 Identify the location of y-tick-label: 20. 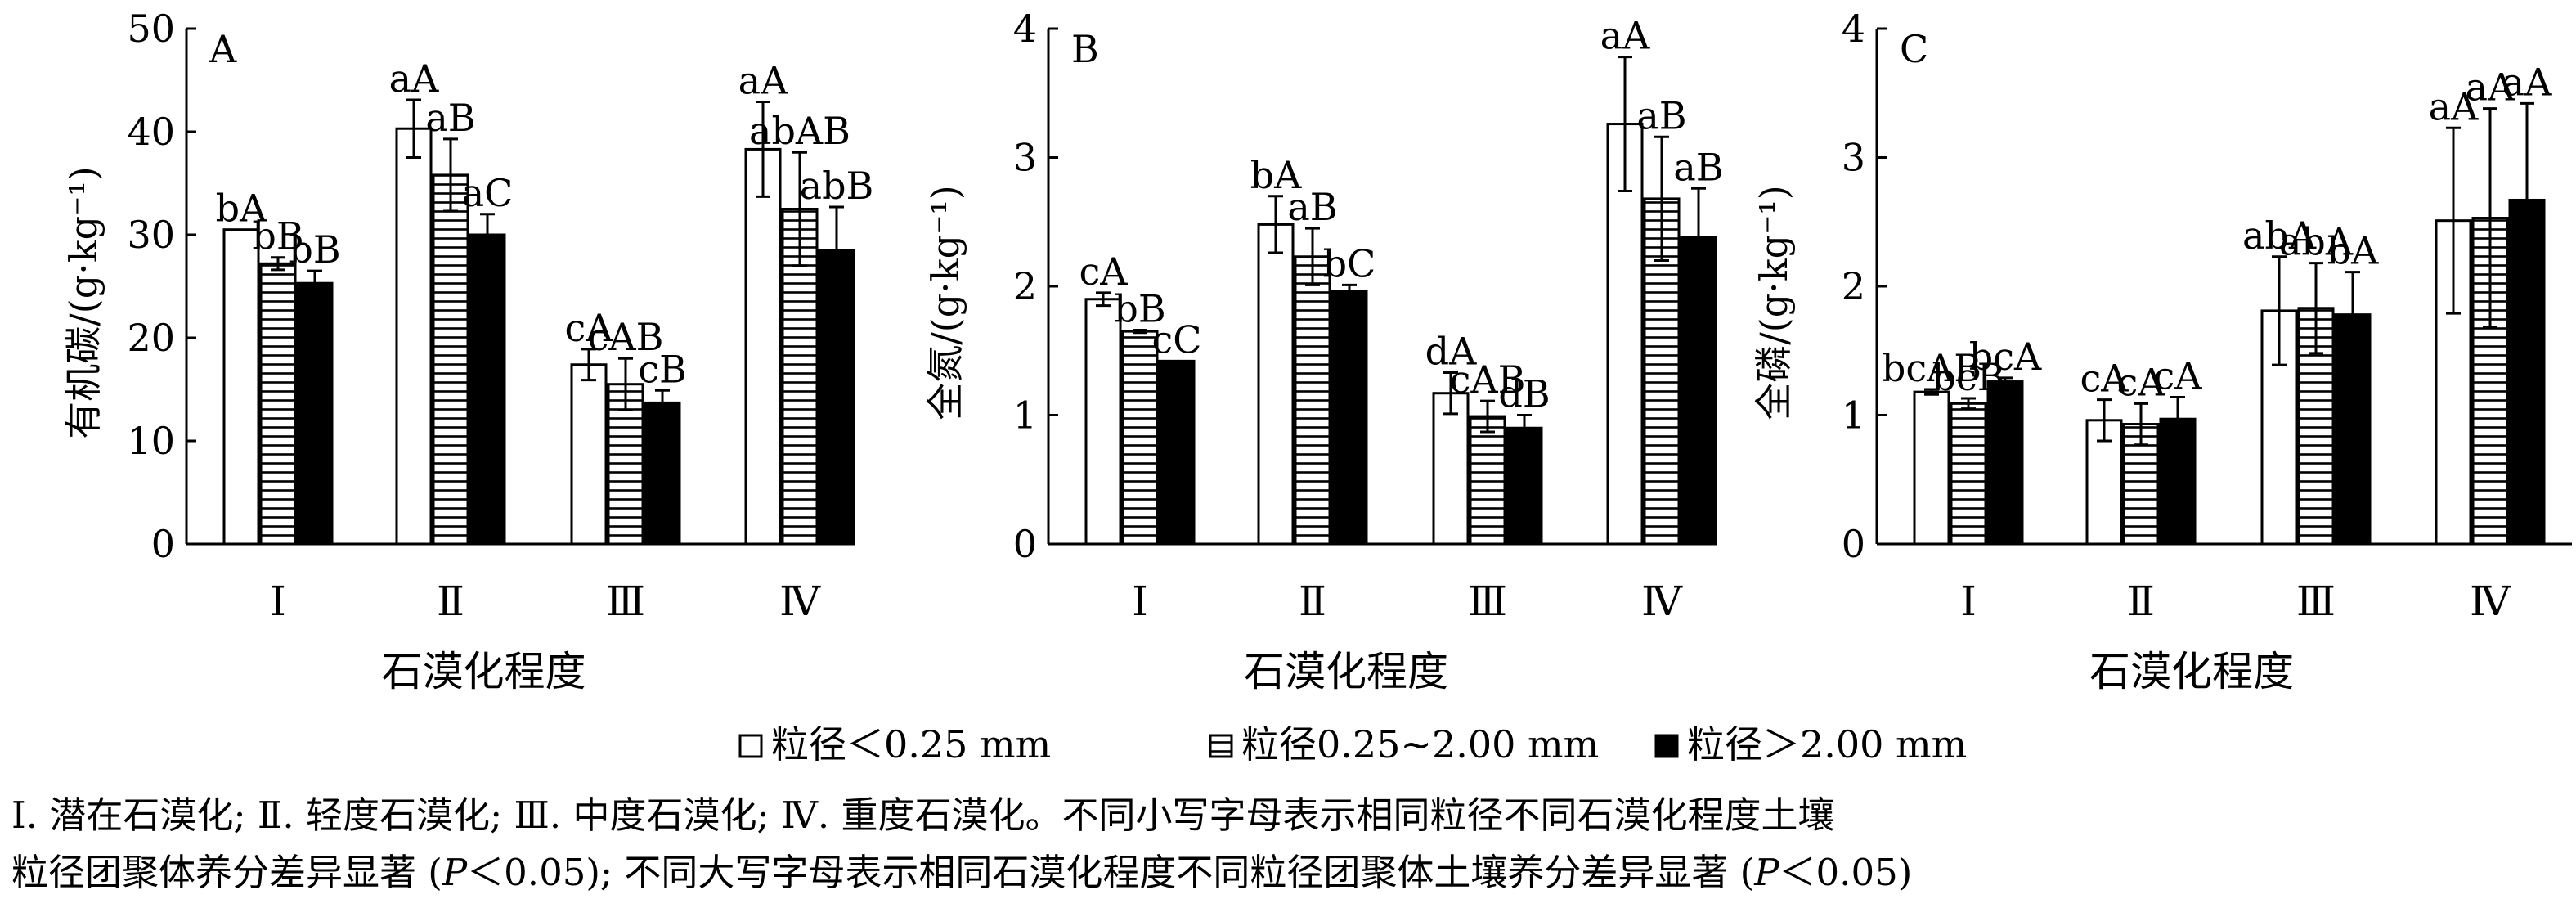
(151, 338).